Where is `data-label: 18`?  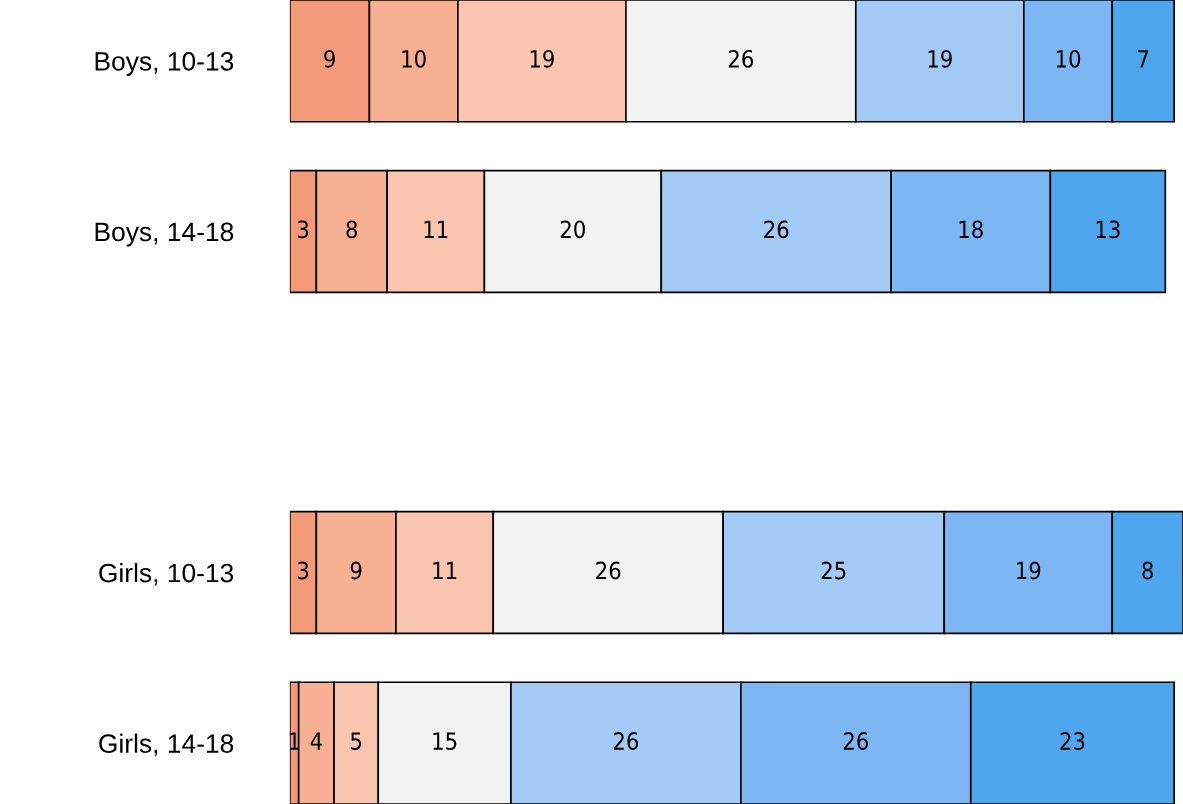 data-label: 18 is located at coordinates (971, 229).